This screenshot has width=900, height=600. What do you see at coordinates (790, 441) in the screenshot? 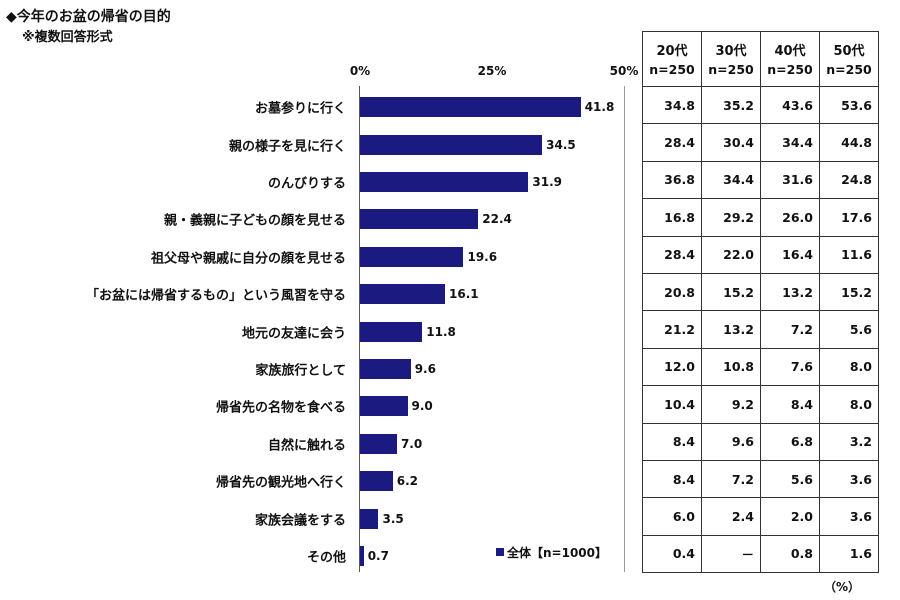
I see `table-cell: 6.8` at bounding box center [790, 441].